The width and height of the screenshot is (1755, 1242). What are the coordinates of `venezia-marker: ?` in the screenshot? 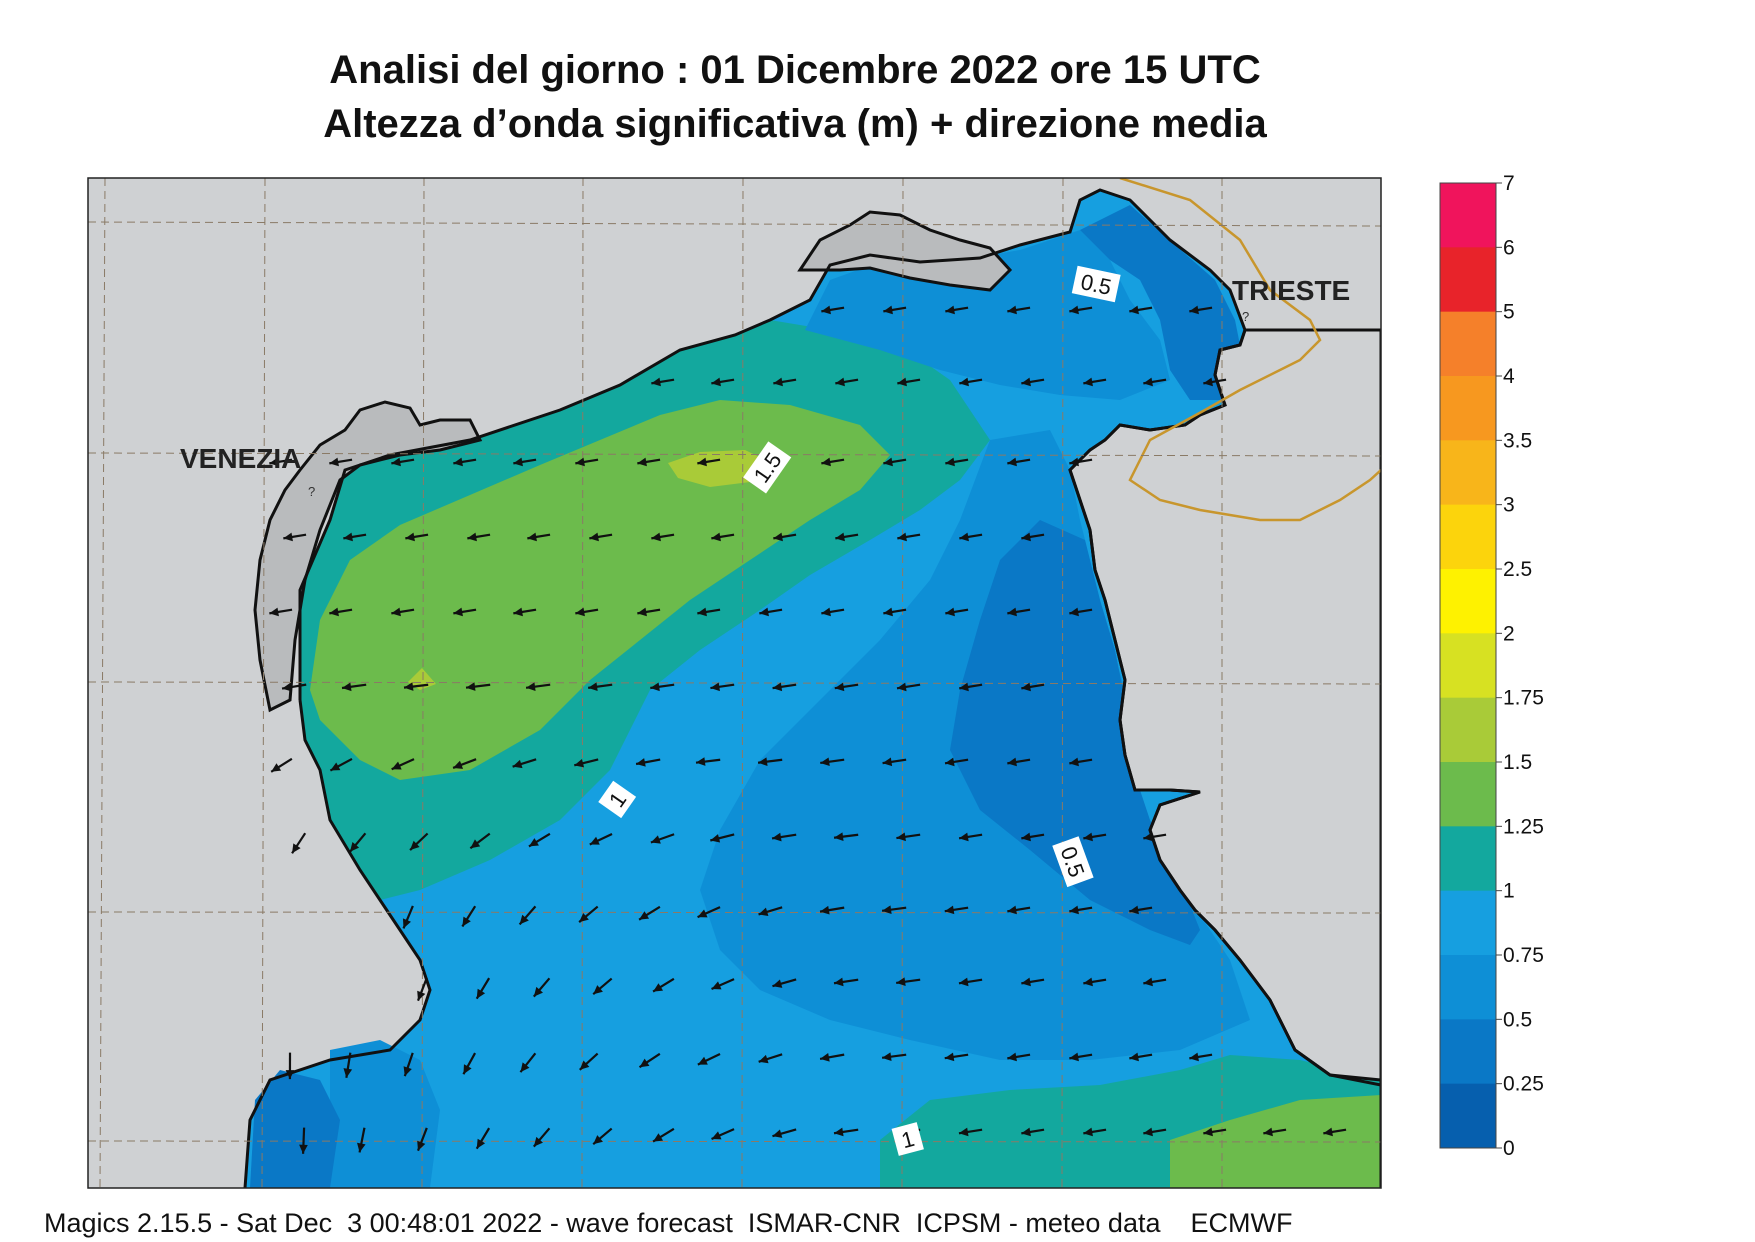 It's located at (311, 491).